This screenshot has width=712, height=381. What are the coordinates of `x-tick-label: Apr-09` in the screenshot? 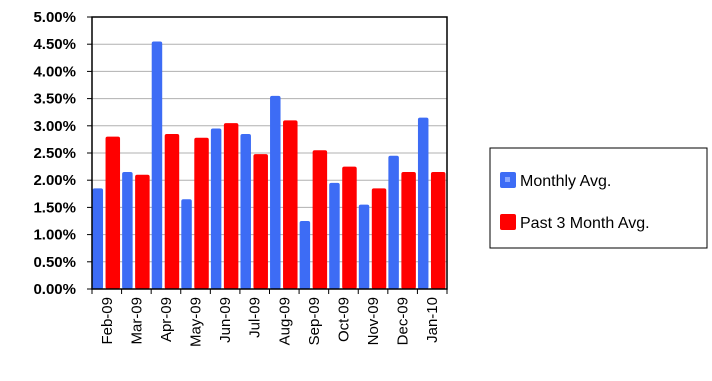 It's located at (166, 319).